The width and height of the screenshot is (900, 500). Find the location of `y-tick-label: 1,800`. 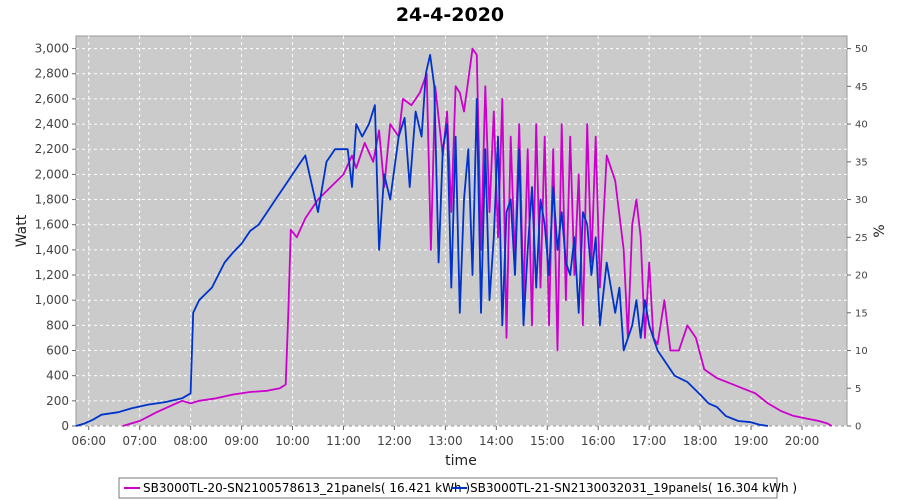

y-tick-label: 1,800 is located at coordinates (52, 200).